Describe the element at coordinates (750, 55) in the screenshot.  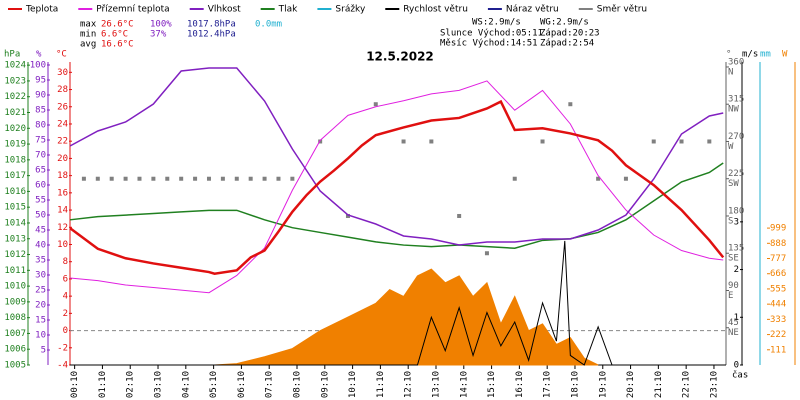
I see `axis-unit: m/s` at that location.